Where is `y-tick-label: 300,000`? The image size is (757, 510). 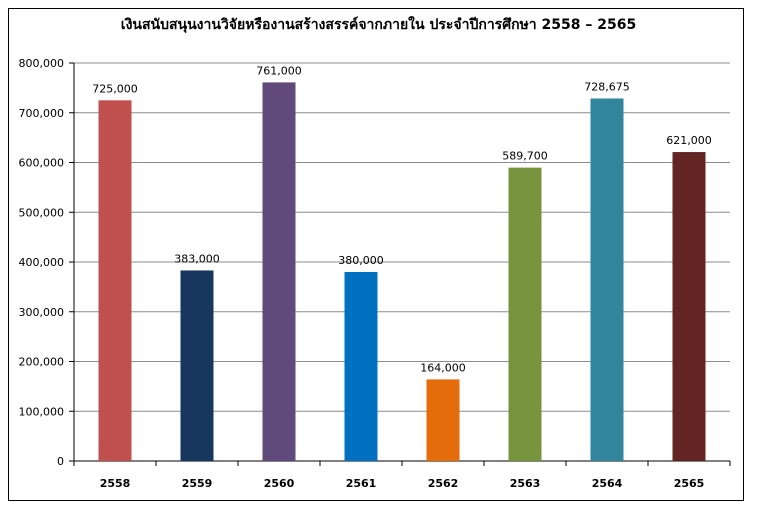
y-tick-label: 300,000 is located at coordinates (42, 312).